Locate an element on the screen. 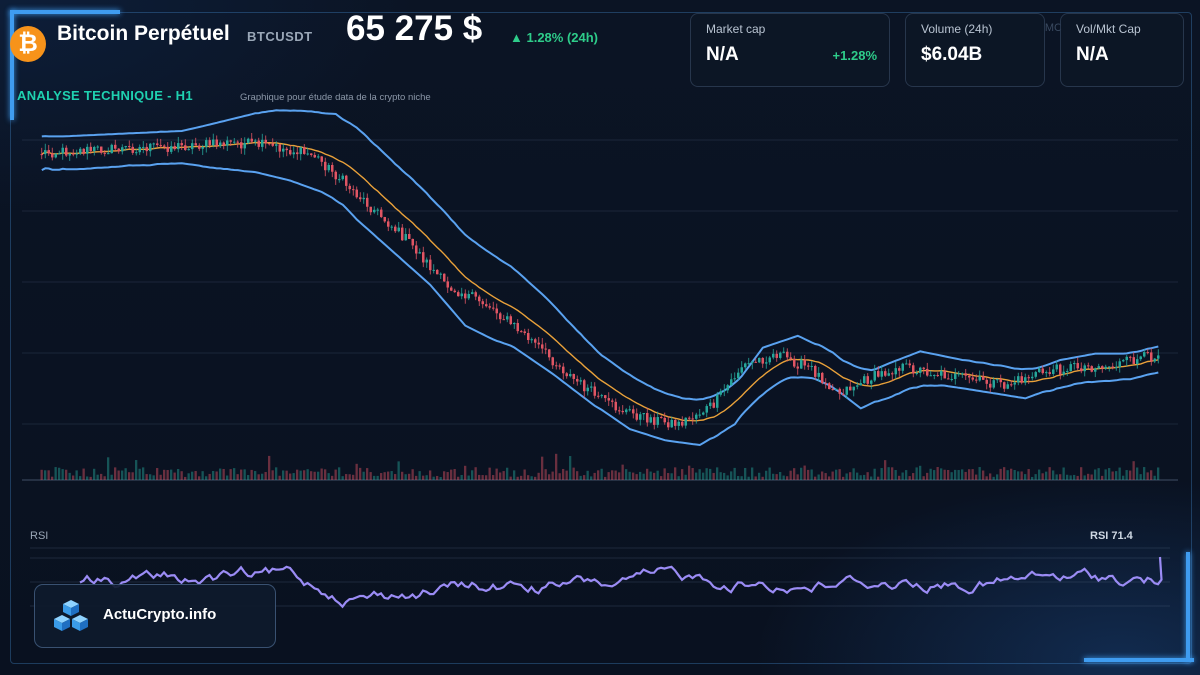 The image size is (1200, 675). corner-accent-tl-v is located at coordinates (12, 65).